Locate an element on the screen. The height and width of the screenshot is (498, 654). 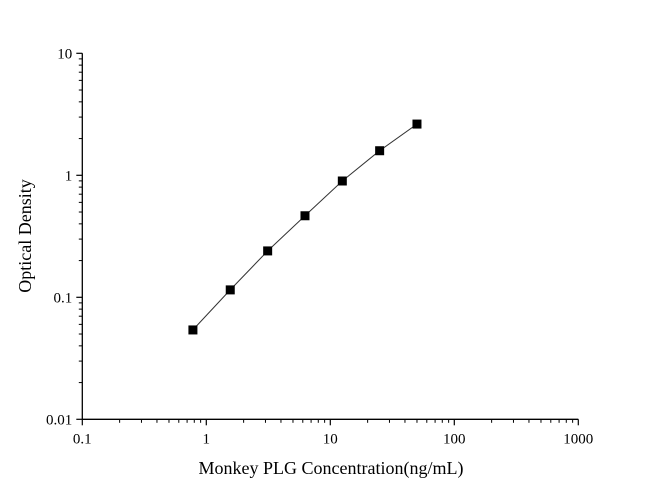
x-tick-label: 100 is located at coordinates (454, 439).